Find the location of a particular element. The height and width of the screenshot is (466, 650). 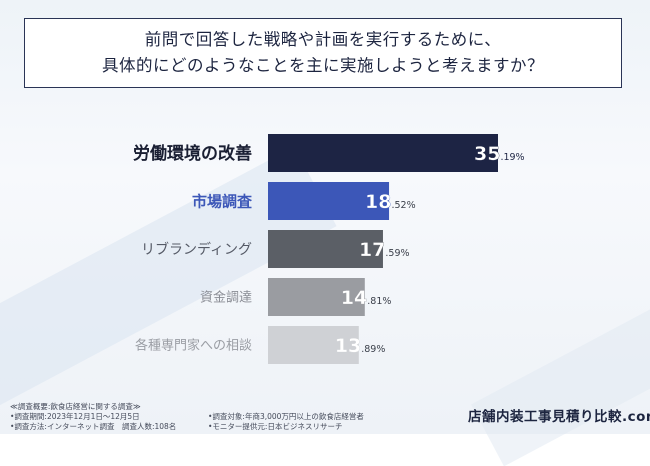

category-label: 各種専門家への相談 is located at coordinates (193, 346).